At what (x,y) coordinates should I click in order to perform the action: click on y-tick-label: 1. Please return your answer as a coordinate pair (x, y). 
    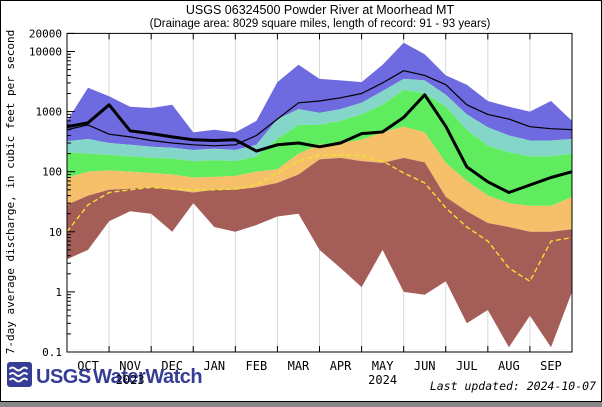
    Looking at the image, I should click on (58, 292).